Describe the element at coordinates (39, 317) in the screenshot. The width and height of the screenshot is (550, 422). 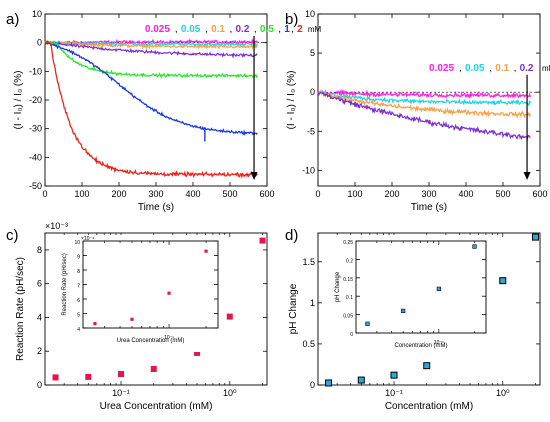
I see `panel-c-y-tick-label: 4` at that location.